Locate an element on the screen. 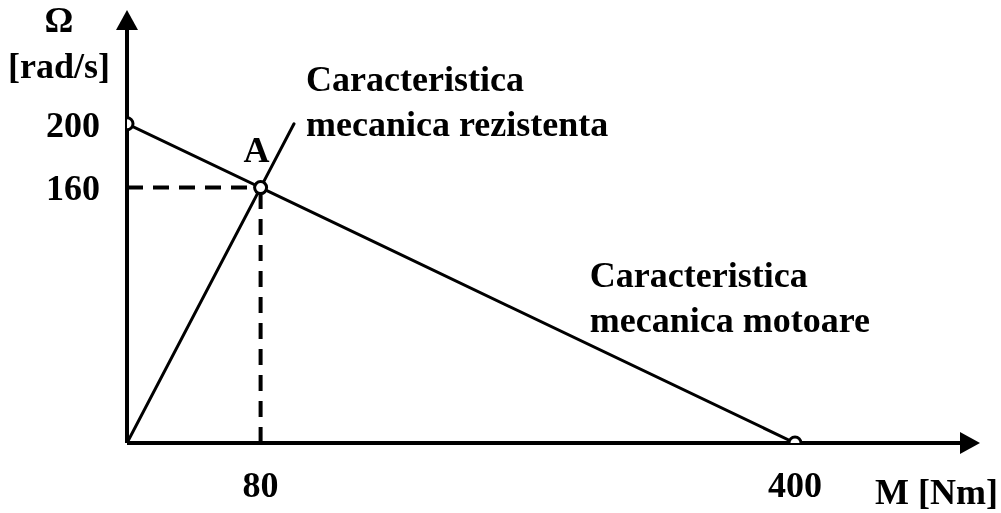  y-tick-label: 160 is located at coordinates (73, 188).